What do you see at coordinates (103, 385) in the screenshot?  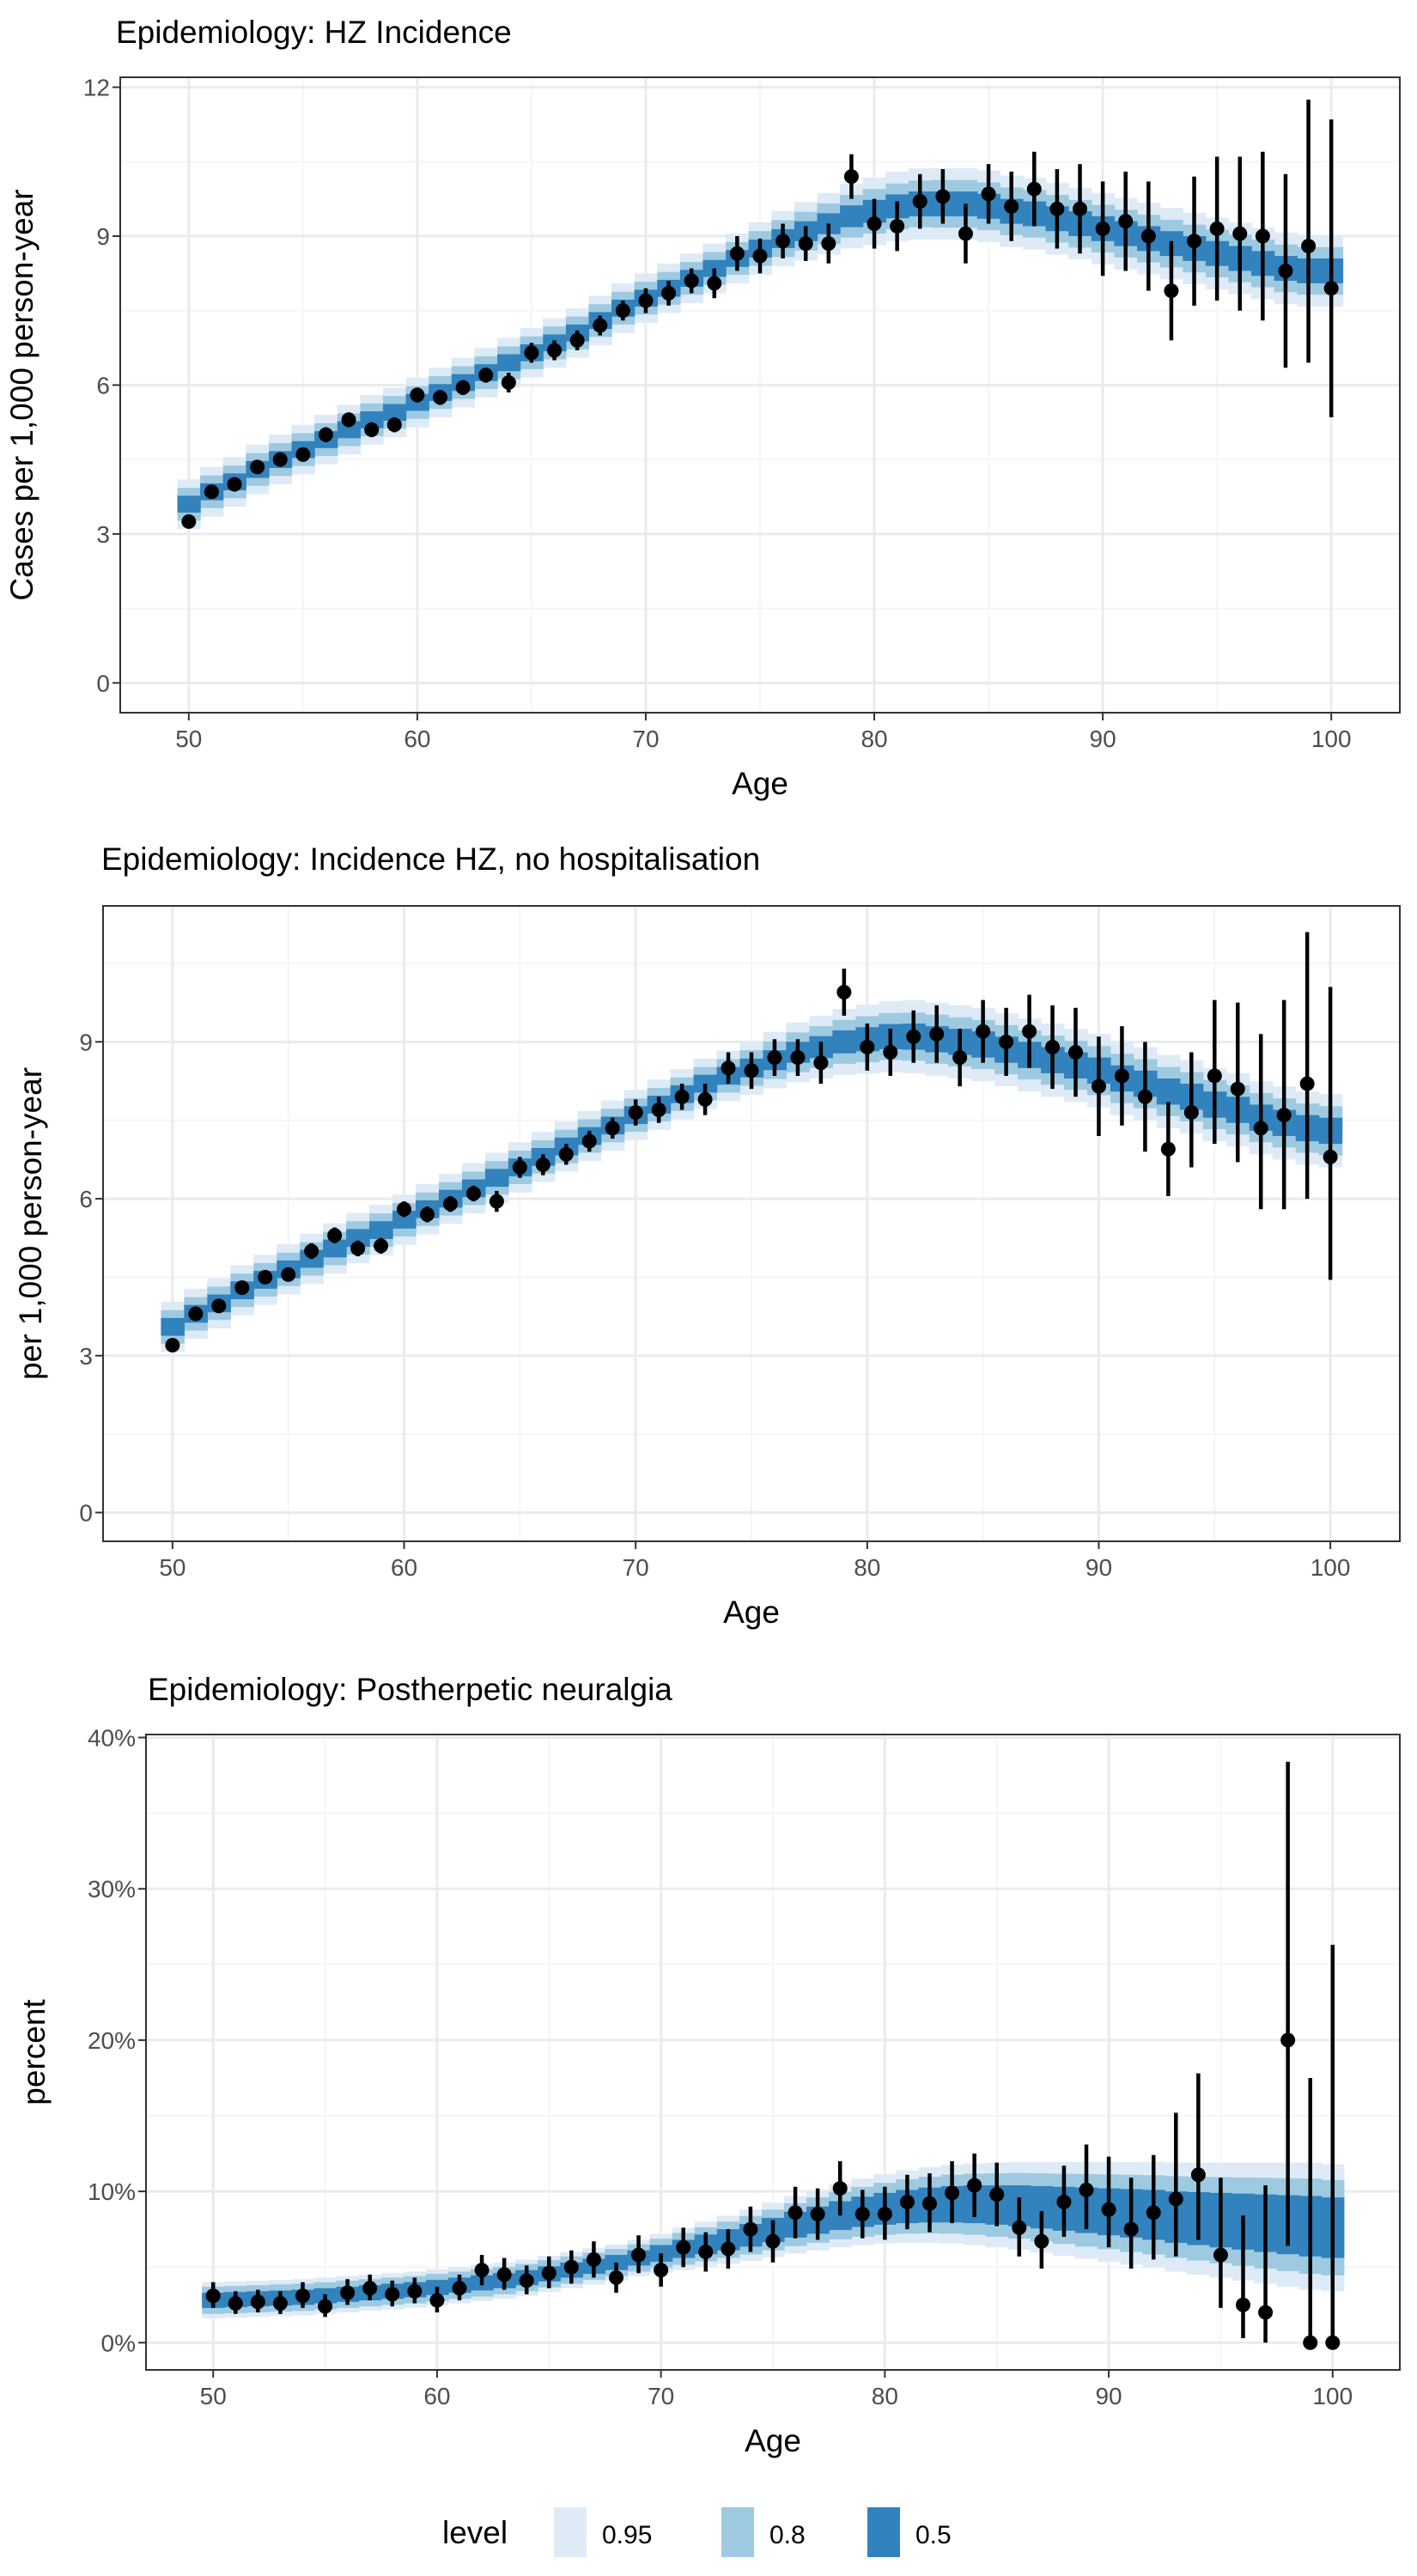 I see `y-tick-label: 6` at bounding box center [103, 385].